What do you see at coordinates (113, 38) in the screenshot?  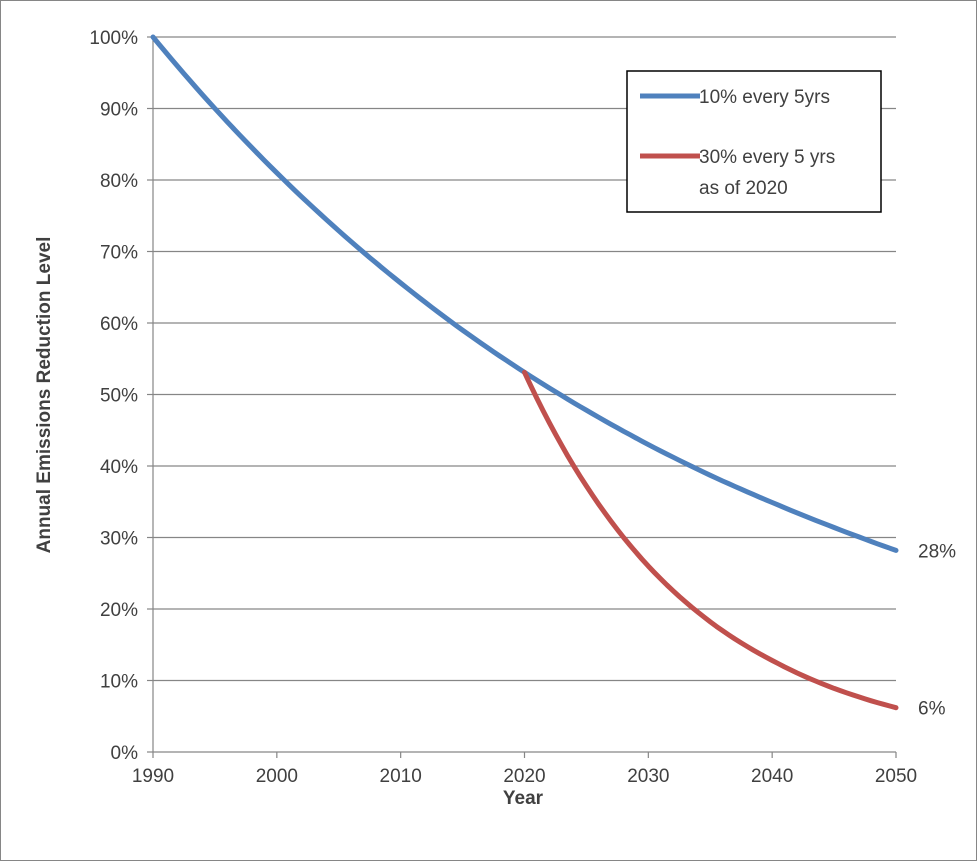 I see `y-tick-label: 100%` at bounding box center [113, 38].